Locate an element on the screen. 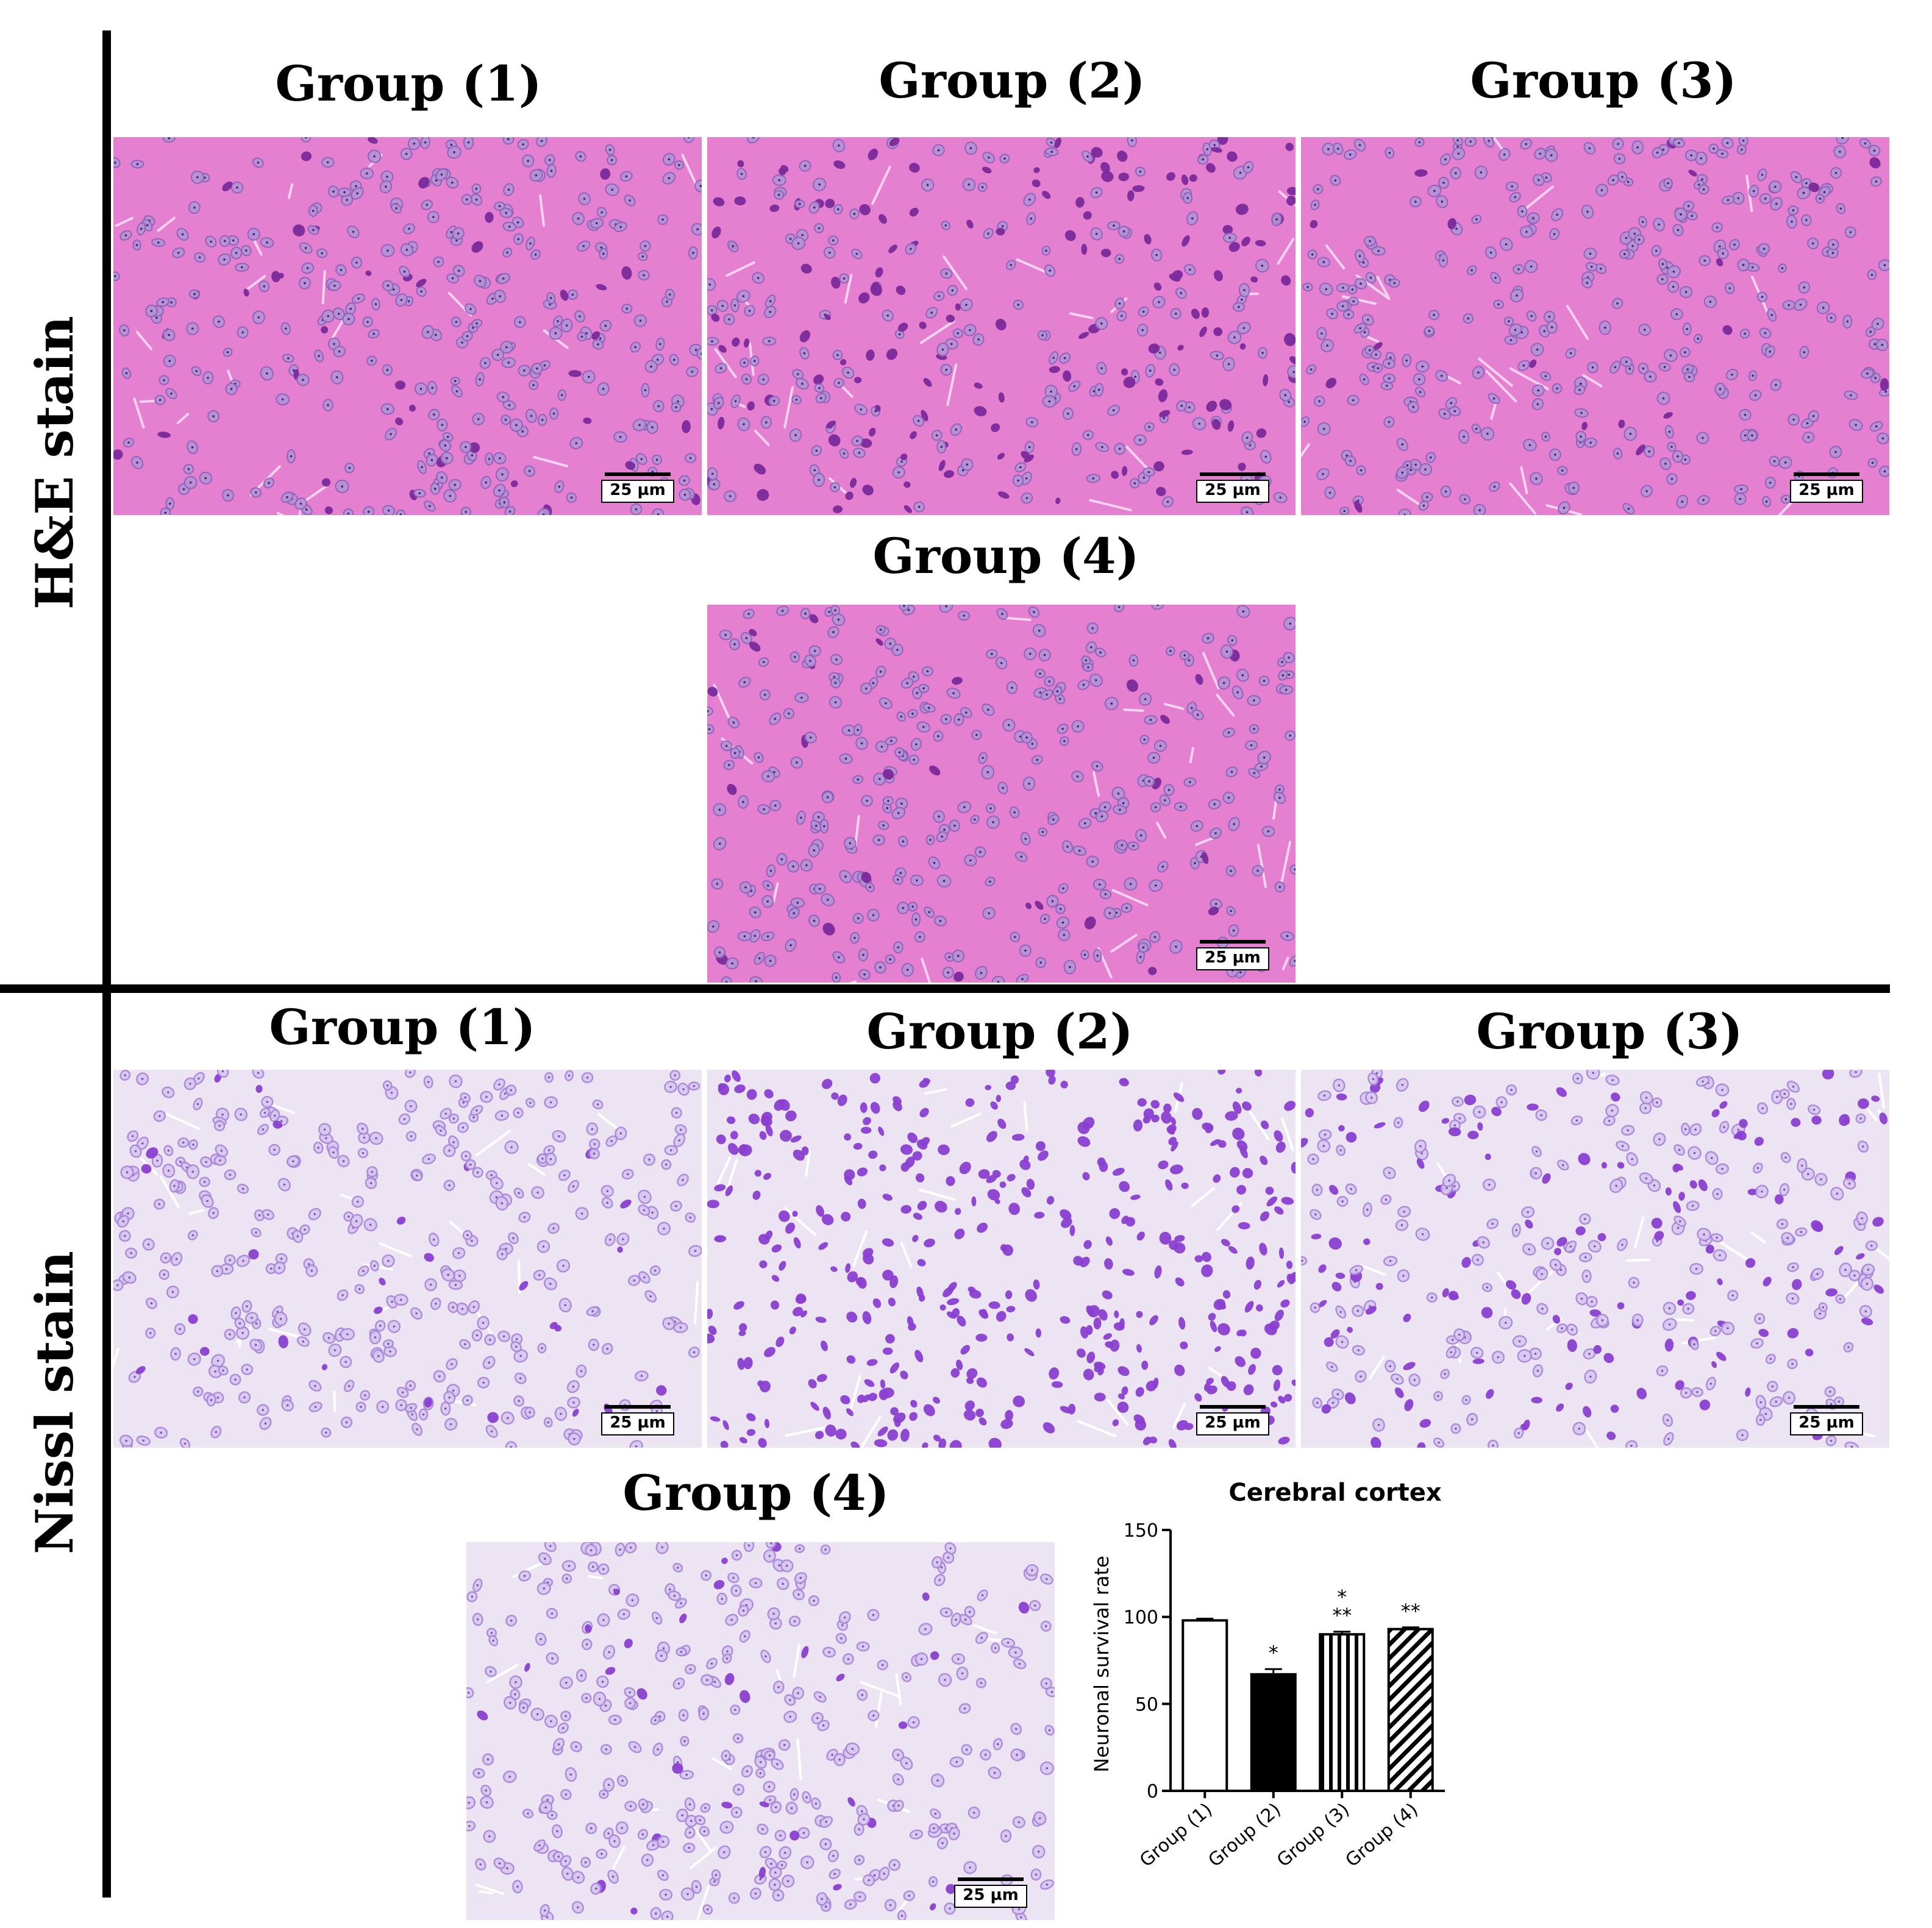  x-tick-label: Group (2) is located at coordinates (1245, 1835).